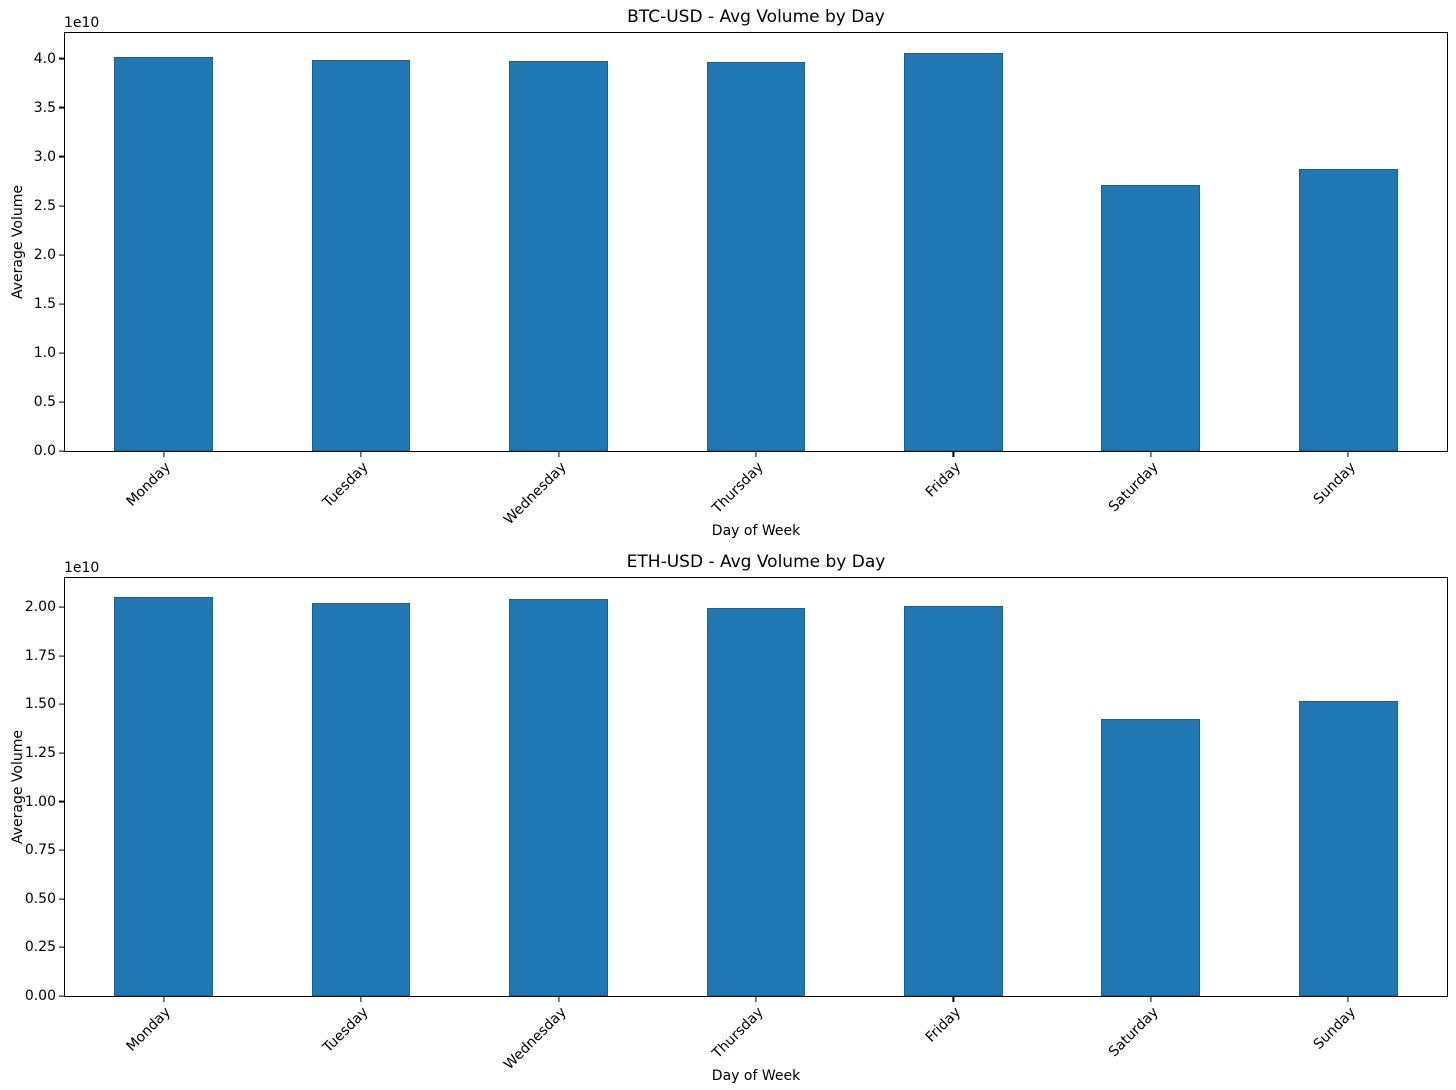 The height and width of the screenshot is (1090, 1456). I want to click on y-tick-label-2.00: 2.00, so click(40, 607).